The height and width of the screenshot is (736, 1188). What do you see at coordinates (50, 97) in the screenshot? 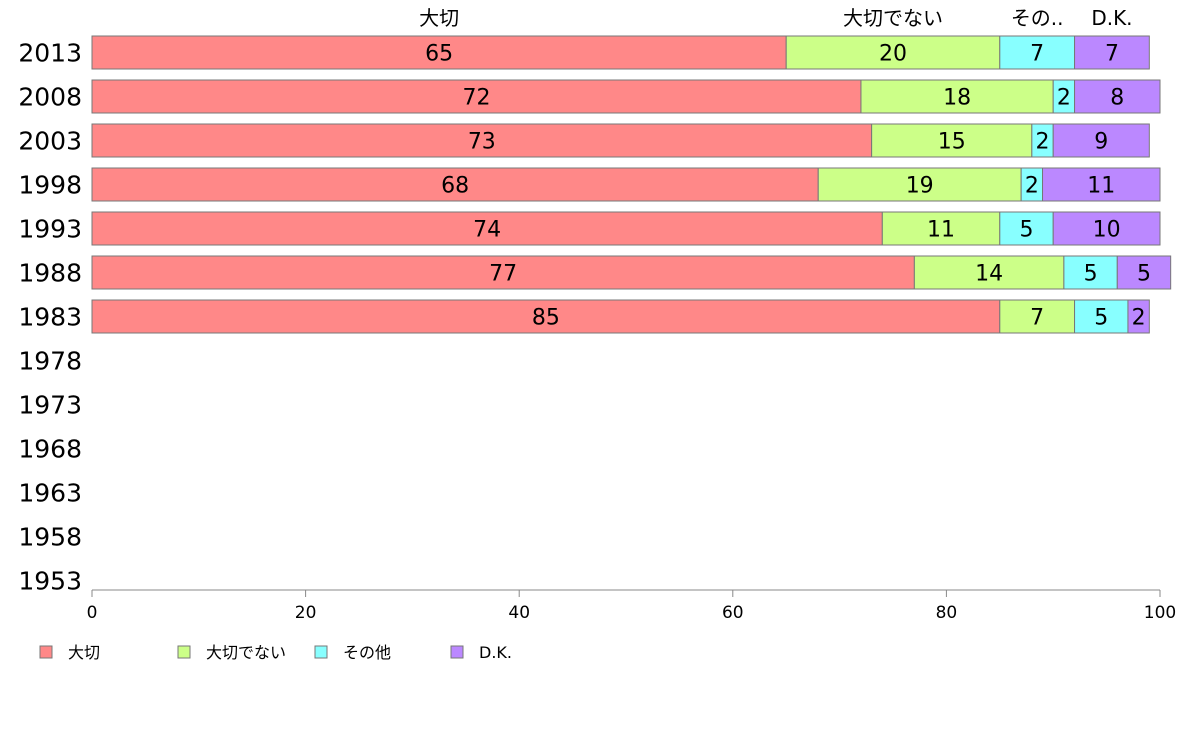
I see `year-label: 2008` at bounding box center [50, 97].